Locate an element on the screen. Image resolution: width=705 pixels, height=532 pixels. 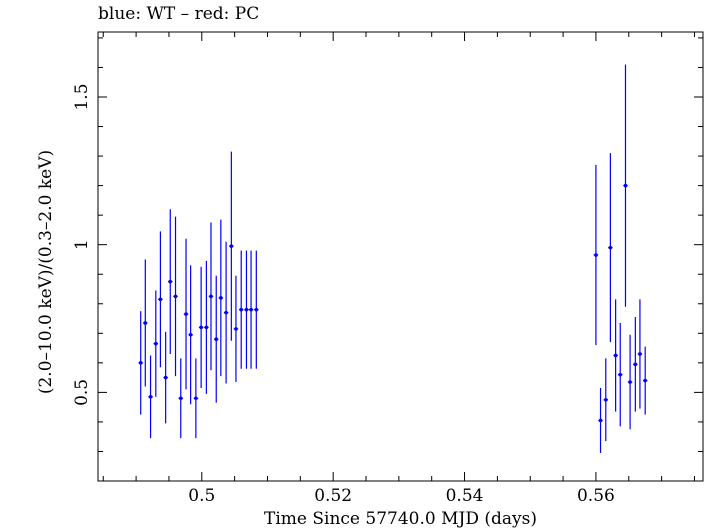
y-tick-label: 0.5 is located at coordinates (82, 392).